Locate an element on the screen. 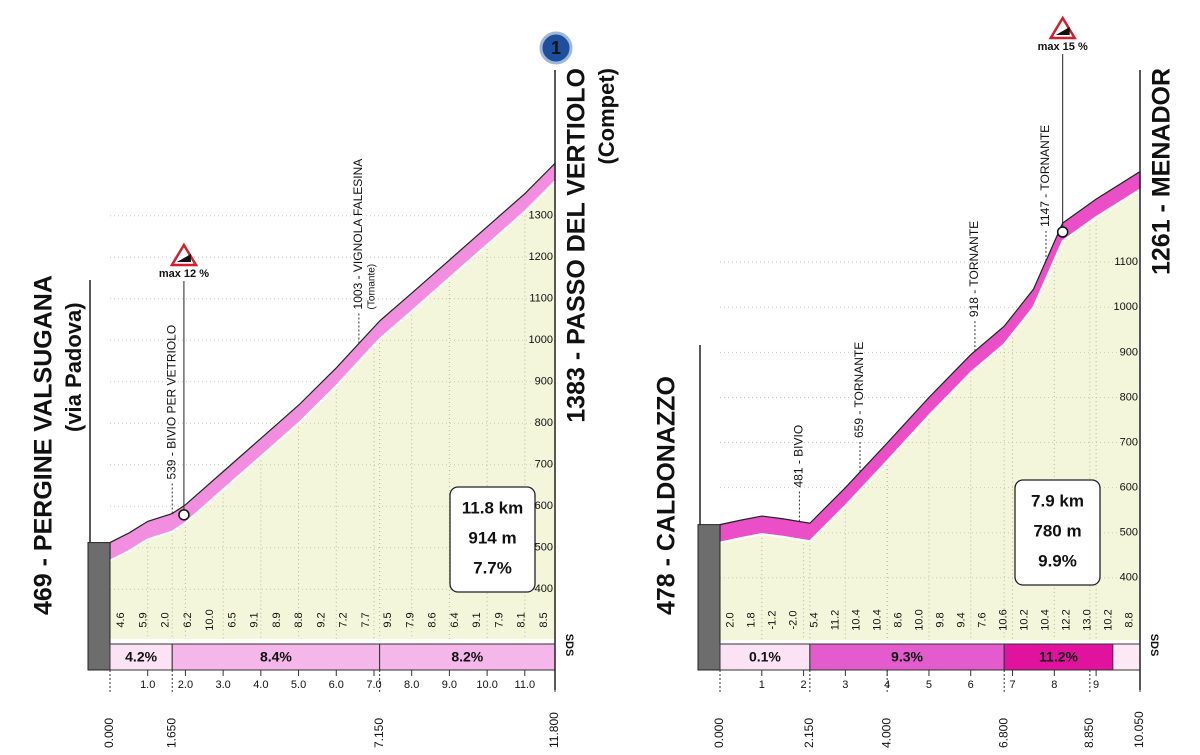  x-tick-label: 11.800 is located at coordinates (554, 730).